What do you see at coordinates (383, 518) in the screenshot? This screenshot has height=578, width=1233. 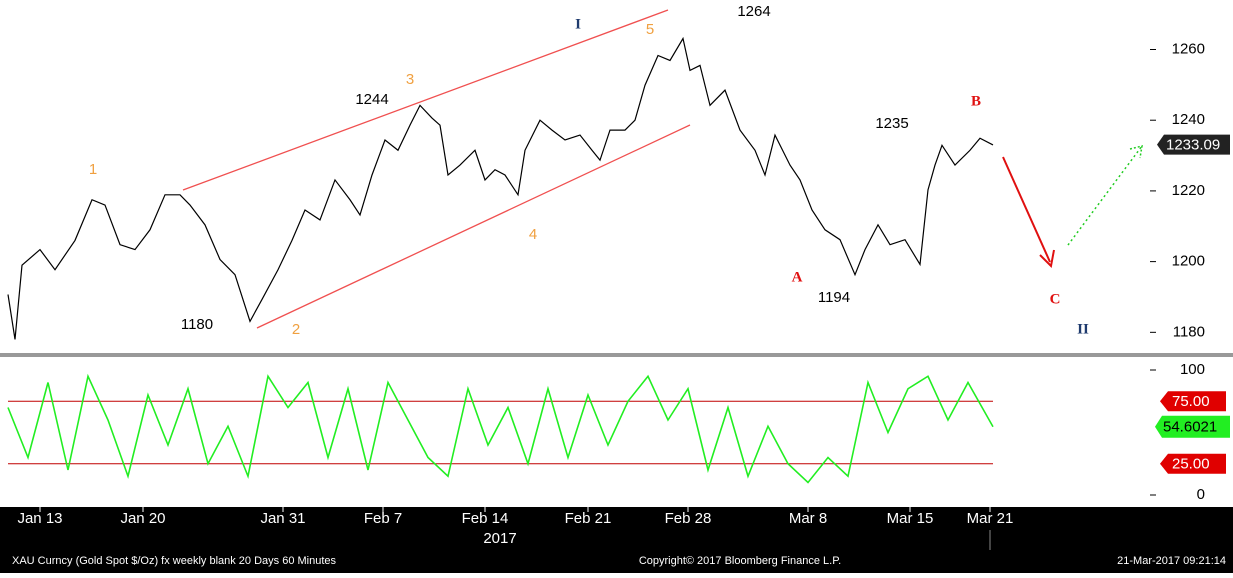 I see `x-tick-label: Feb 7` at bounding box center [383, 518].